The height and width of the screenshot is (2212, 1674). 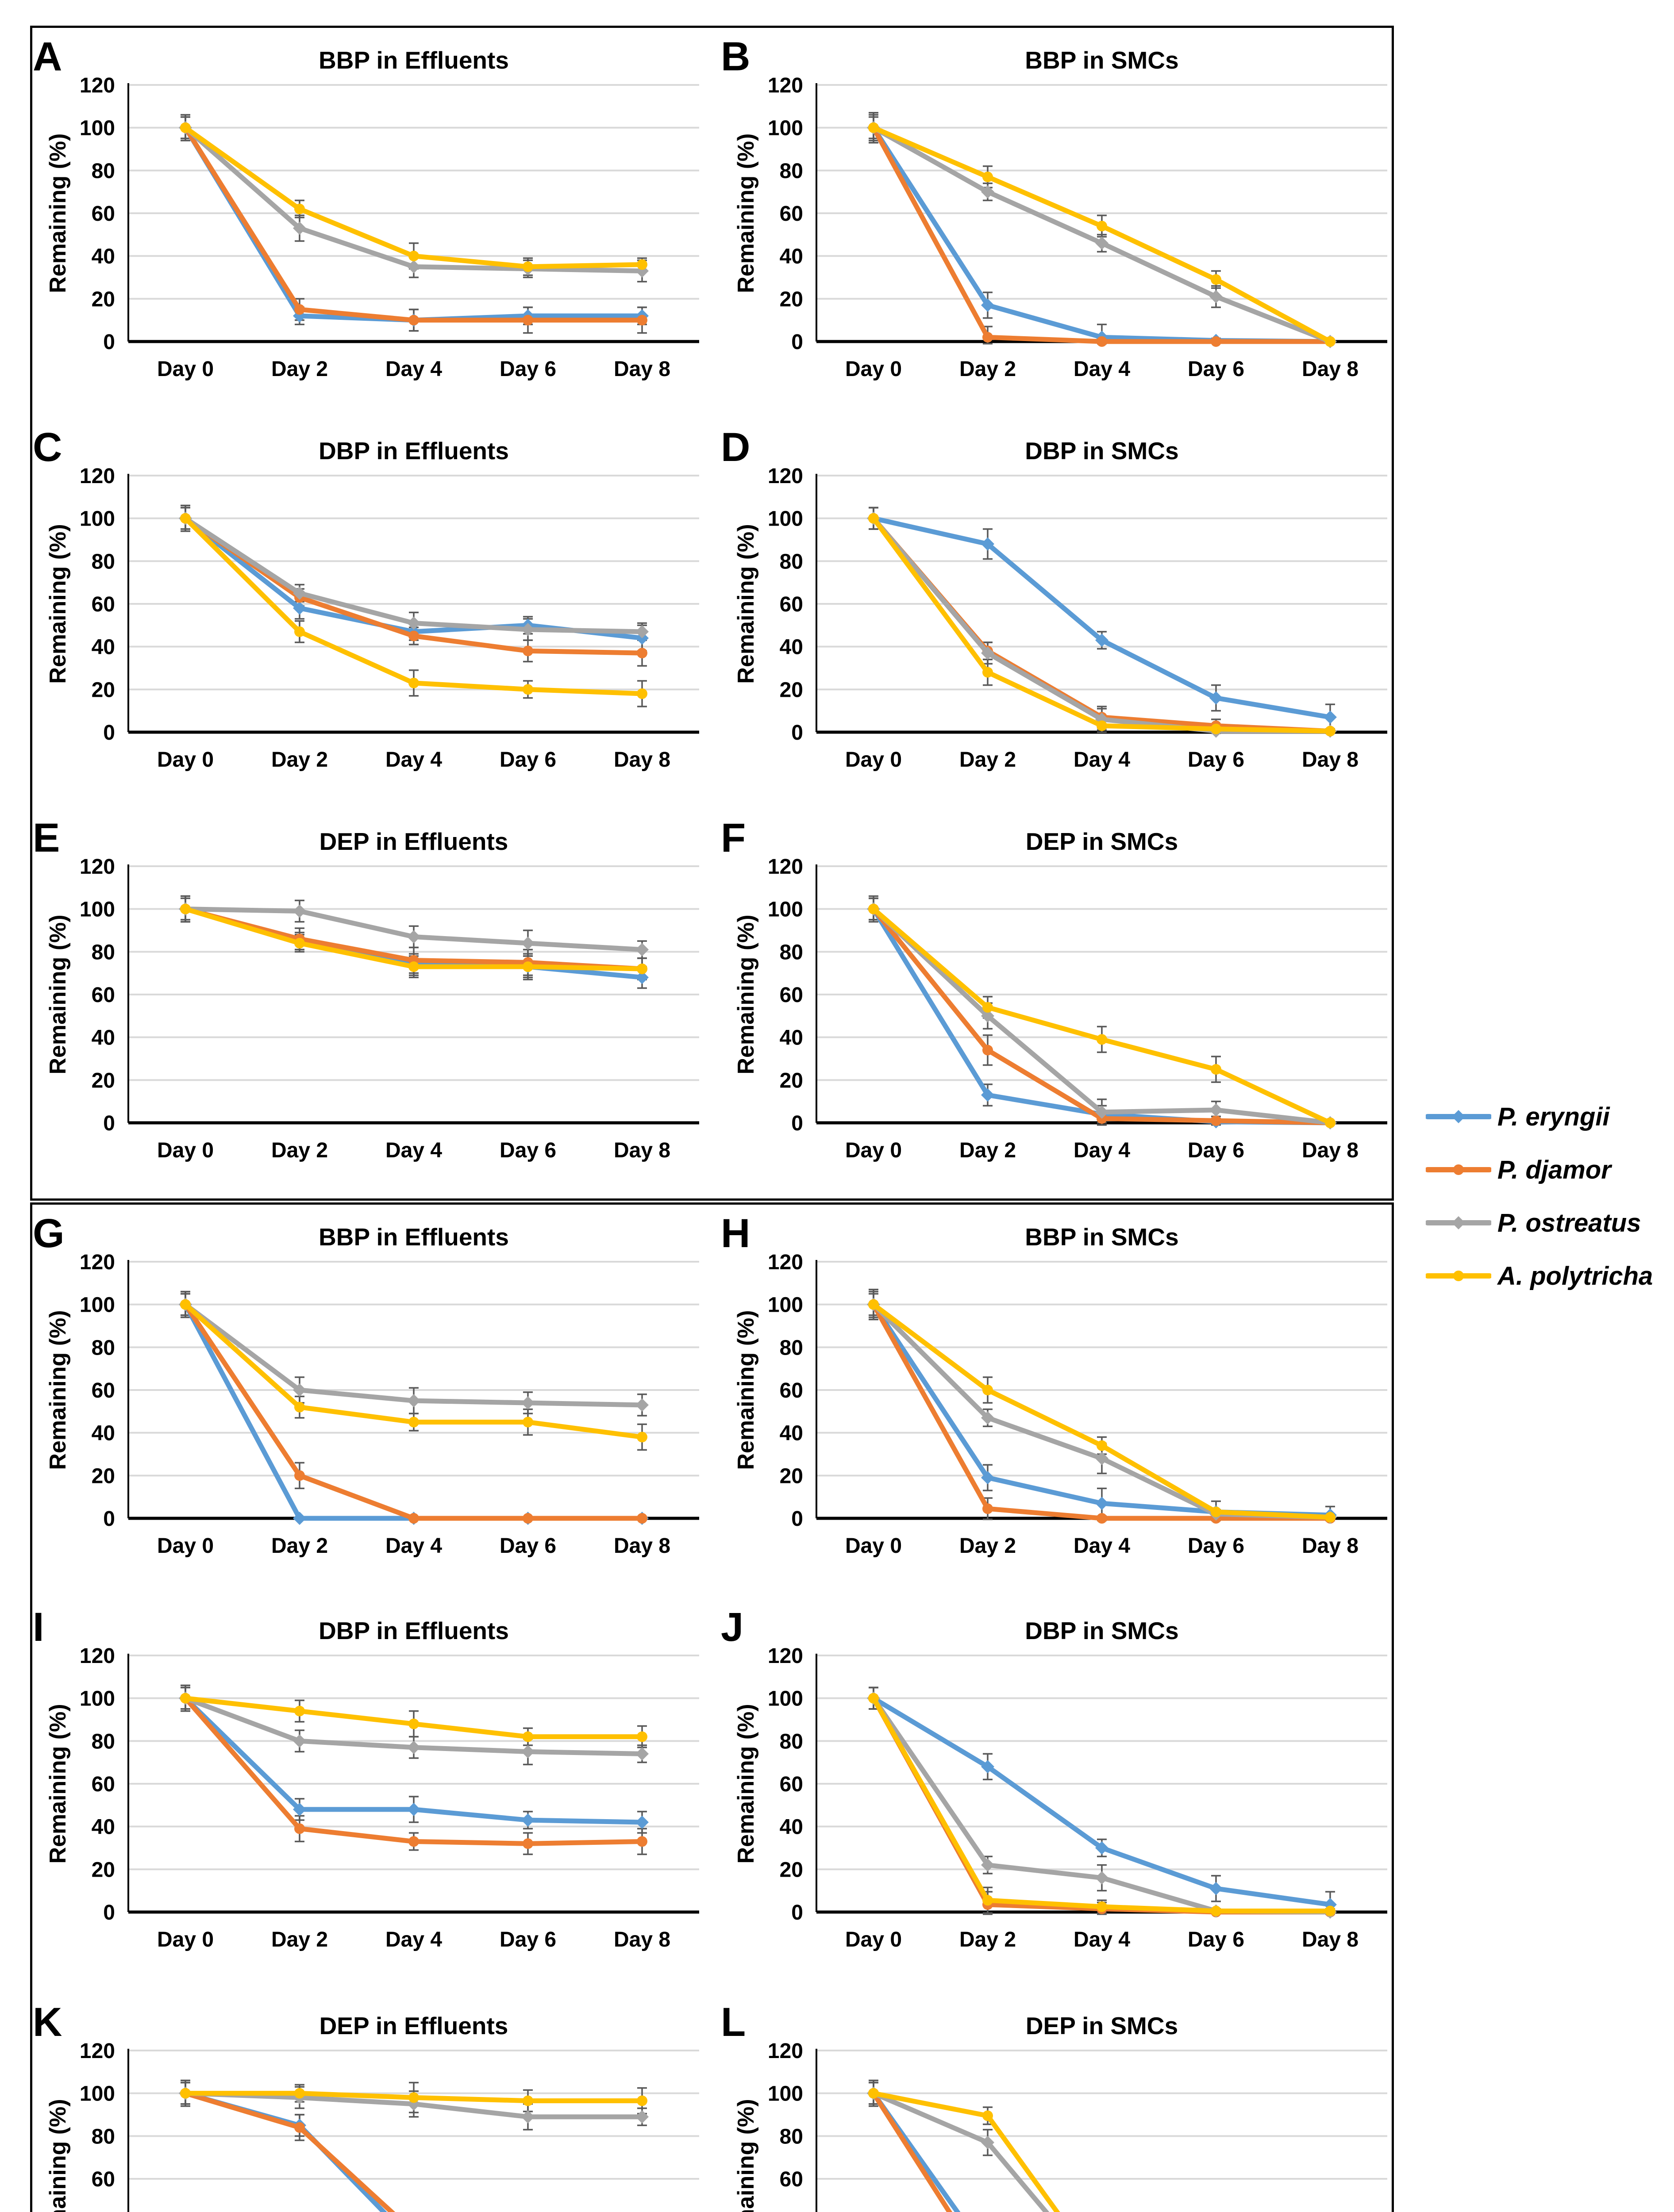 I want to click on panel-letter: C, so click(x=47, y=448).